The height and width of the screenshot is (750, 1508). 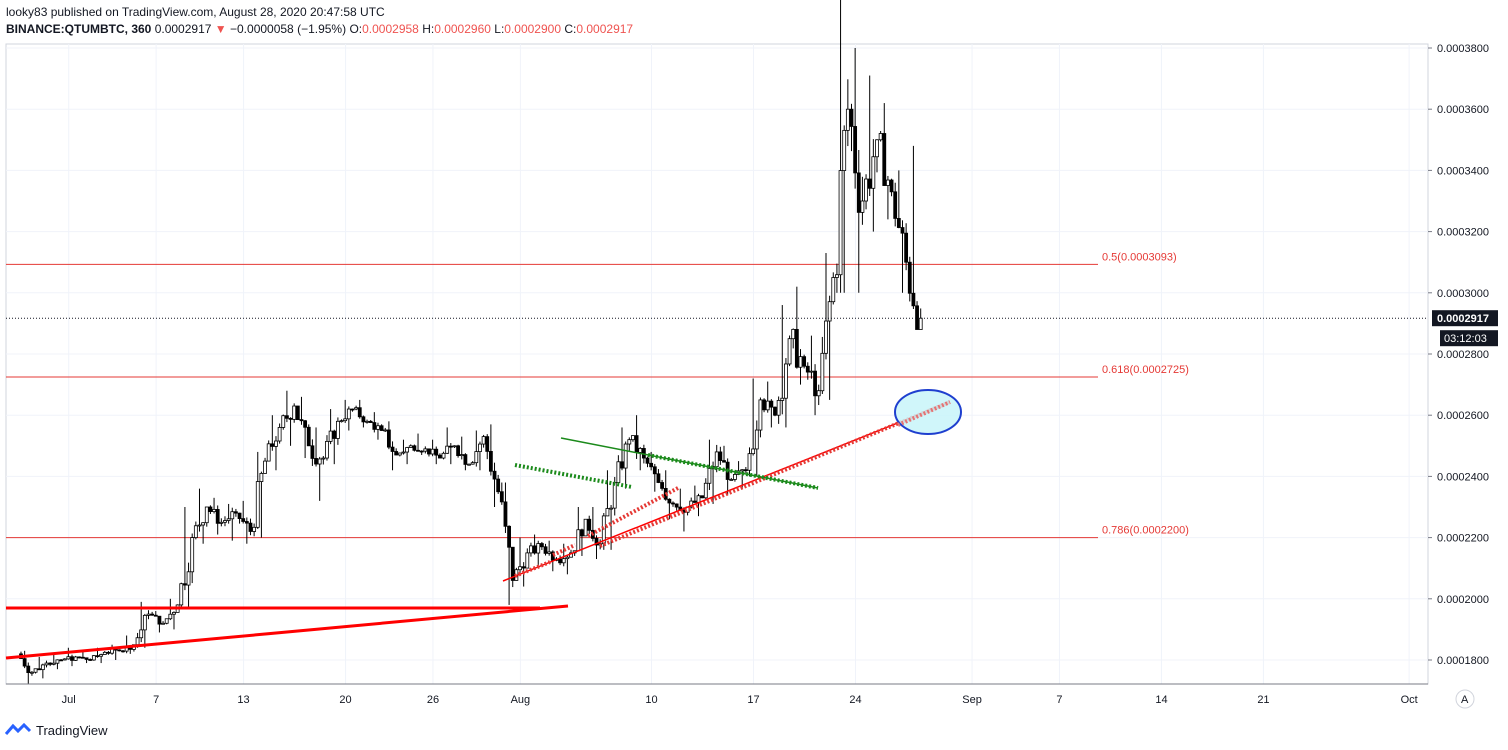 What do you see at coordinates (717, 694) in the screenshot?
I see `time-axis: Jul 7 13 20 26 Aug 10 17 24 Sep 7 14 21 Oct` at bounding box center [717, 694].